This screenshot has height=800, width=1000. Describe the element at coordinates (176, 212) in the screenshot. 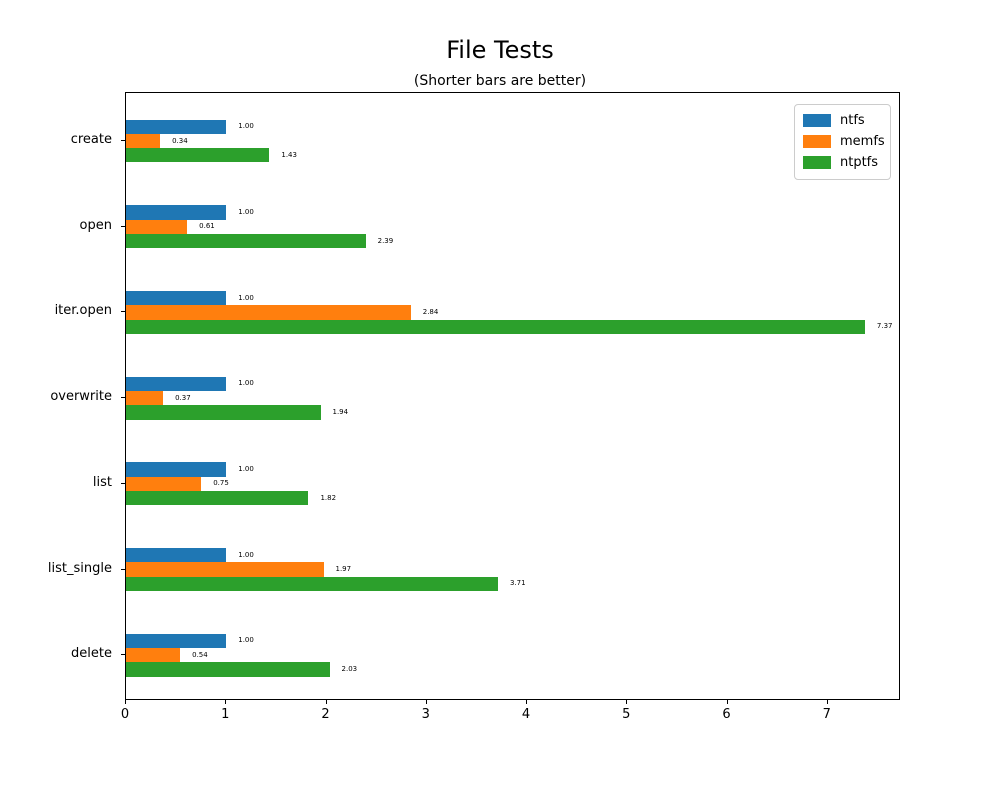

I see `bar-ntfs-open` at that location.